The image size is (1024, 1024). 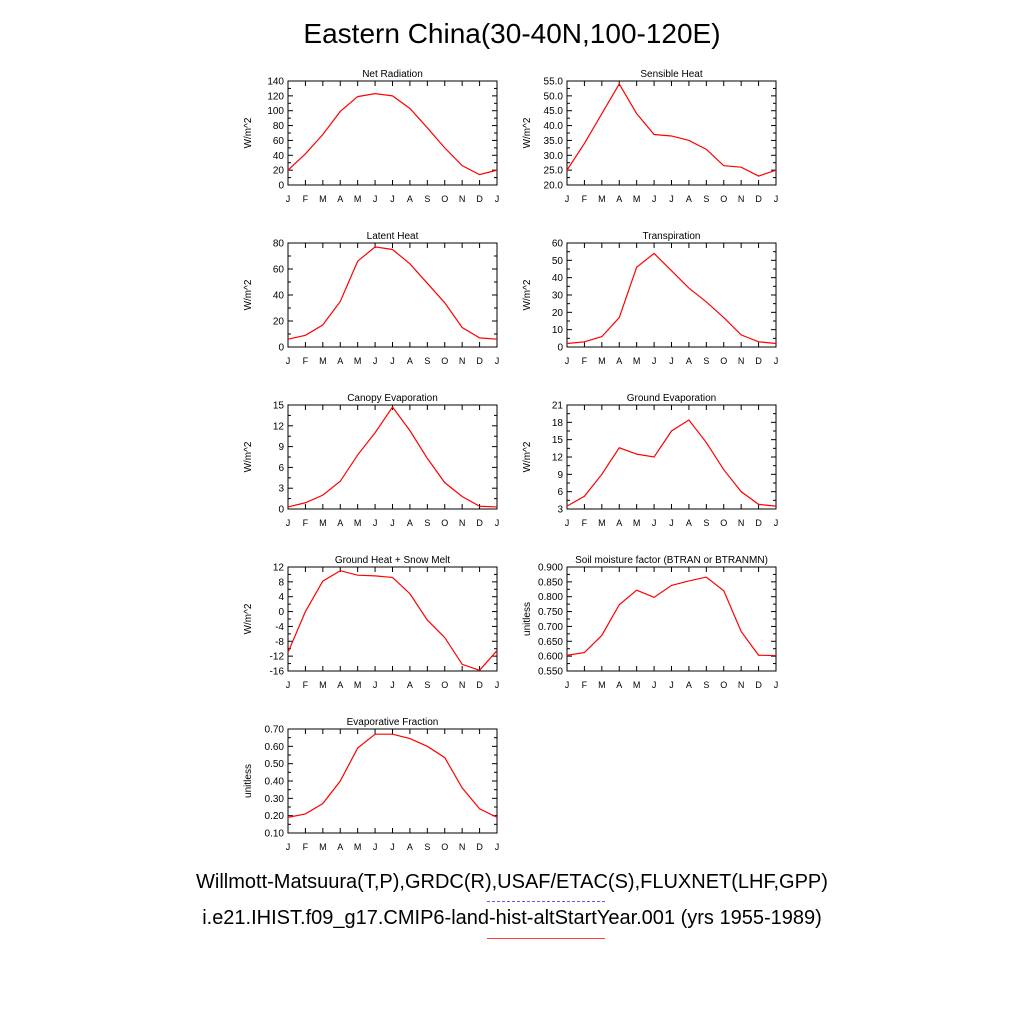 I want to click on y-tick-label: -12, so click(x=277, y=657).